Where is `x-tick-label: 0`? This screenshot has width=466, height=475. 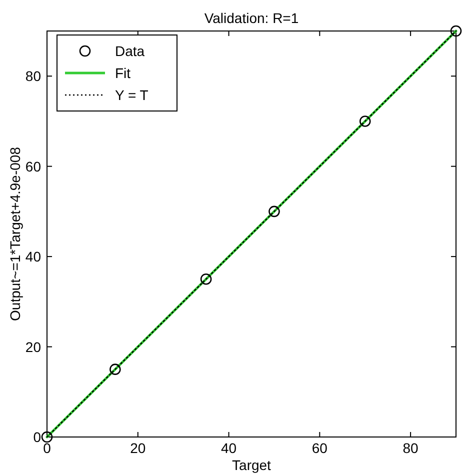 x-tick-label: 0 is located at coordinates (47, 448).